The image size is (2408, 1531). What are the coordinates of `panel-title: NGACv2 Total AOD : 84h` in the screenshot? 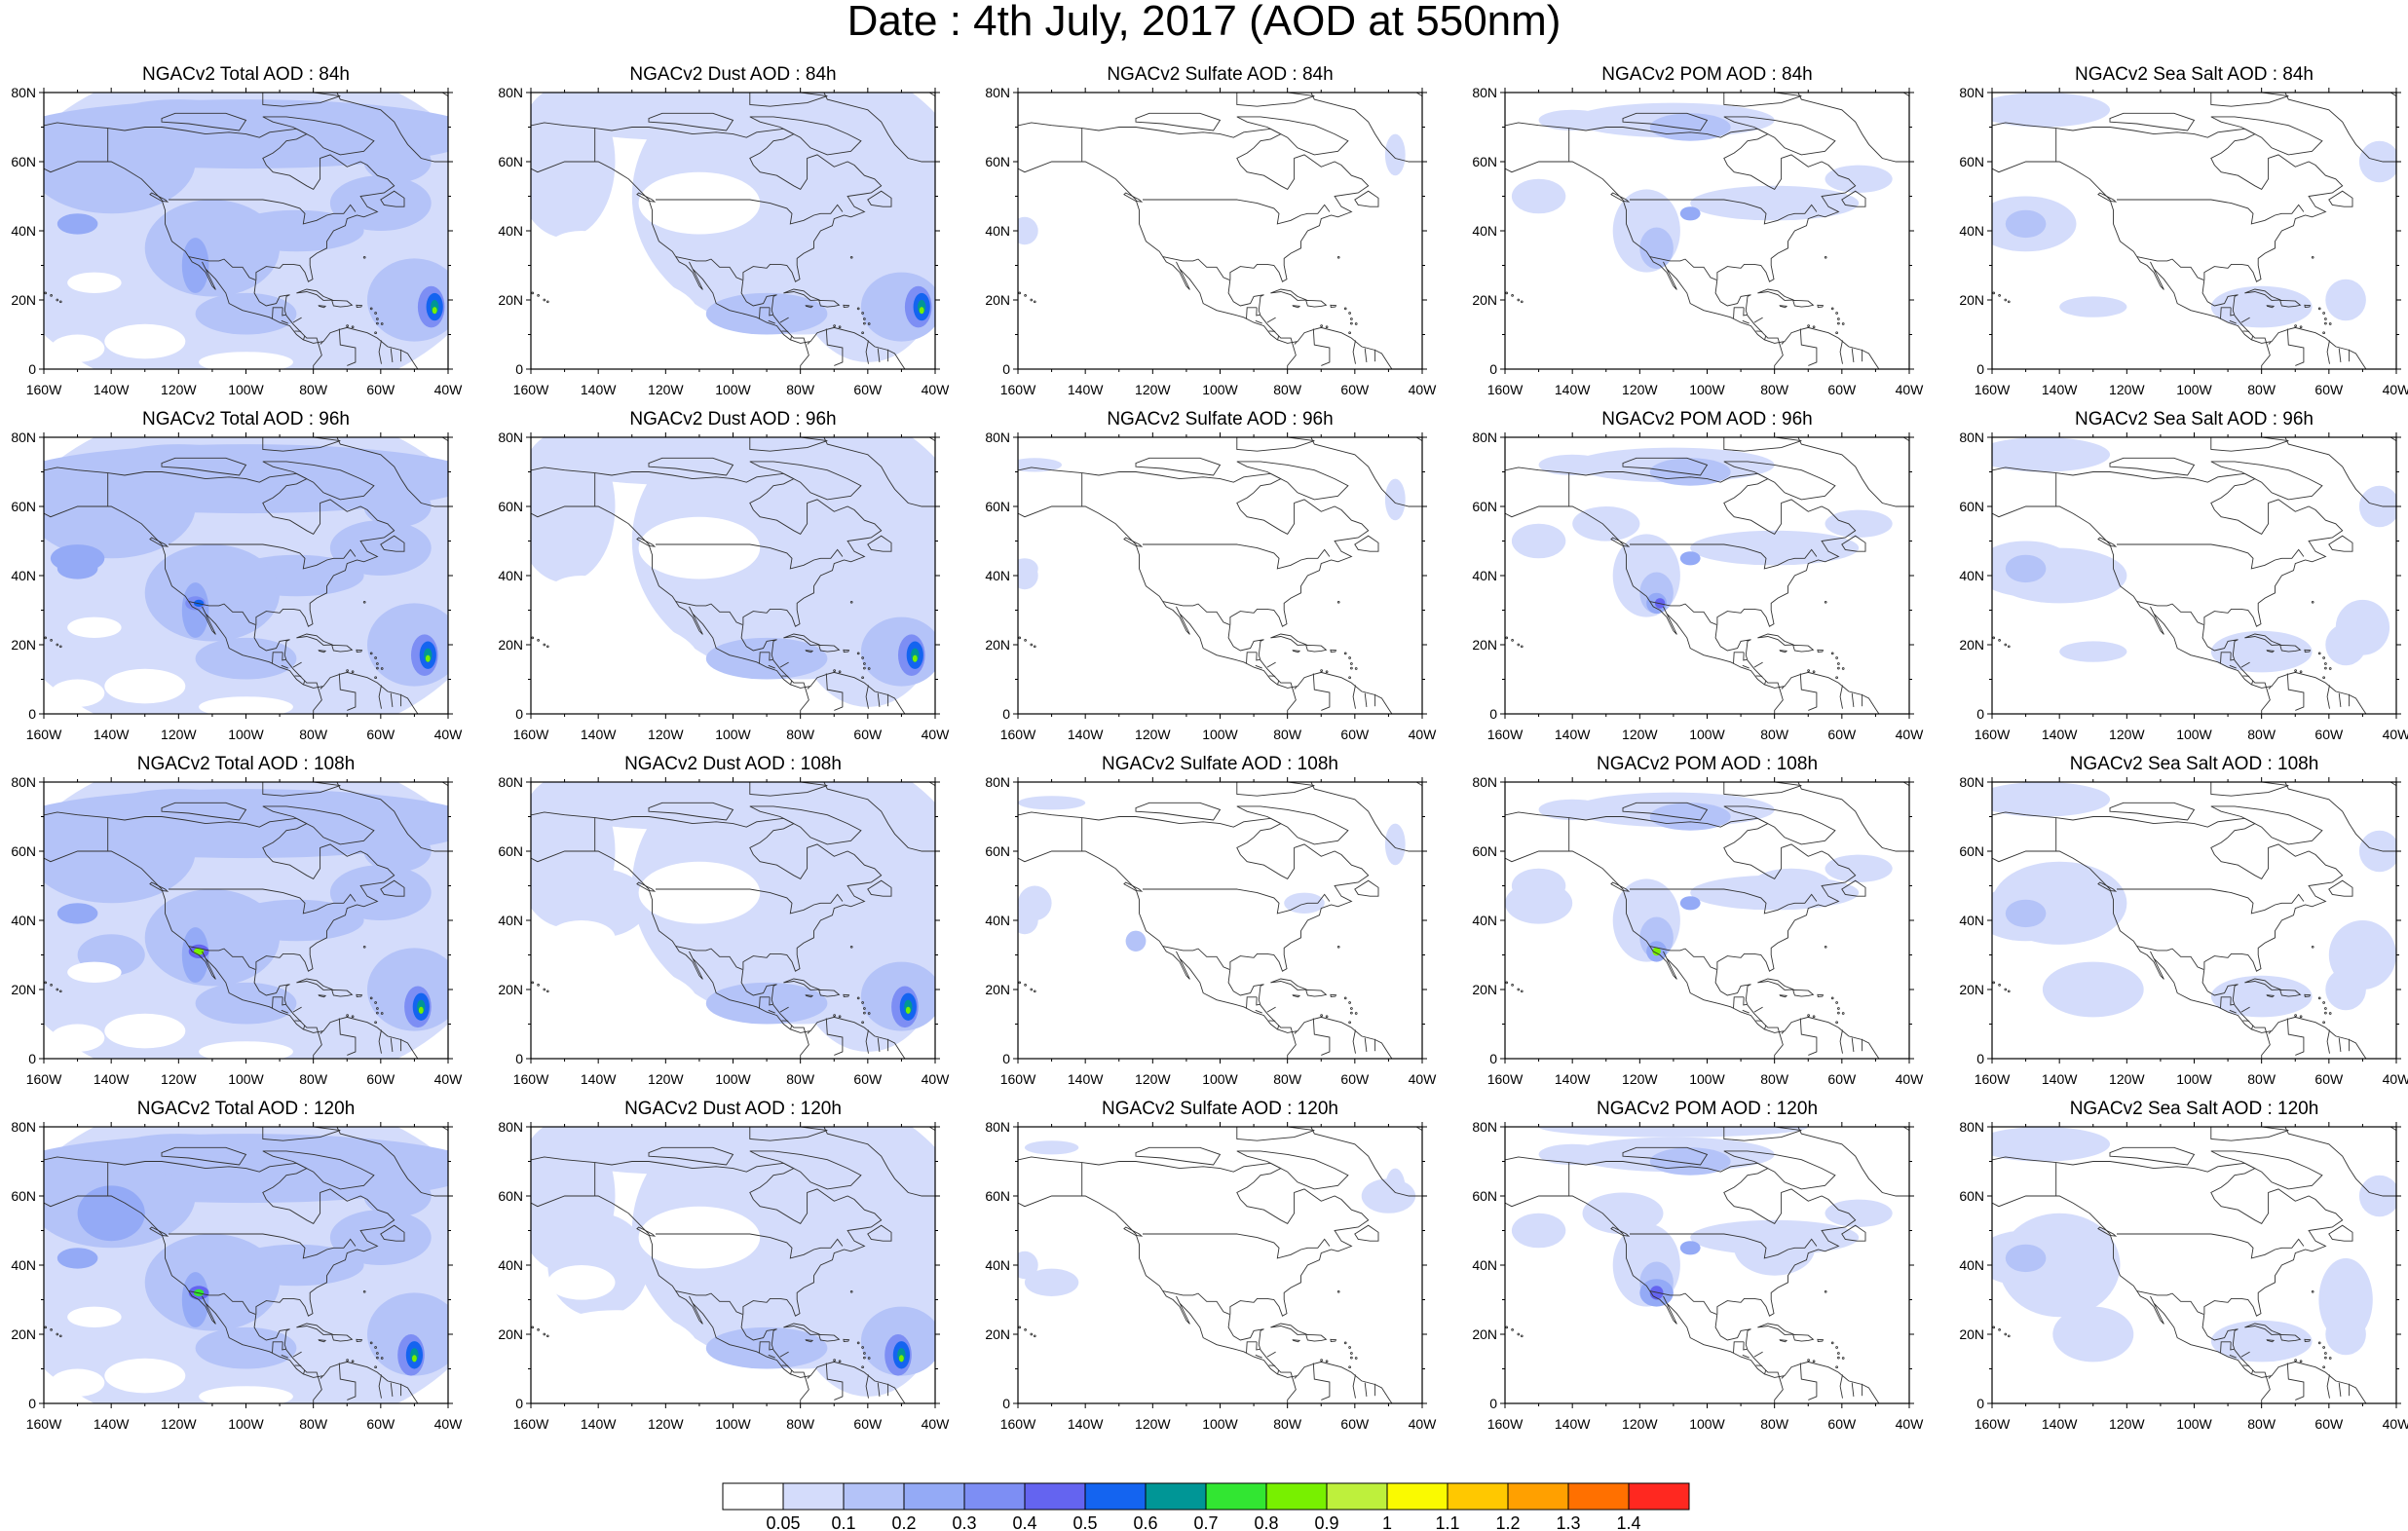 It's located at (246, 74).